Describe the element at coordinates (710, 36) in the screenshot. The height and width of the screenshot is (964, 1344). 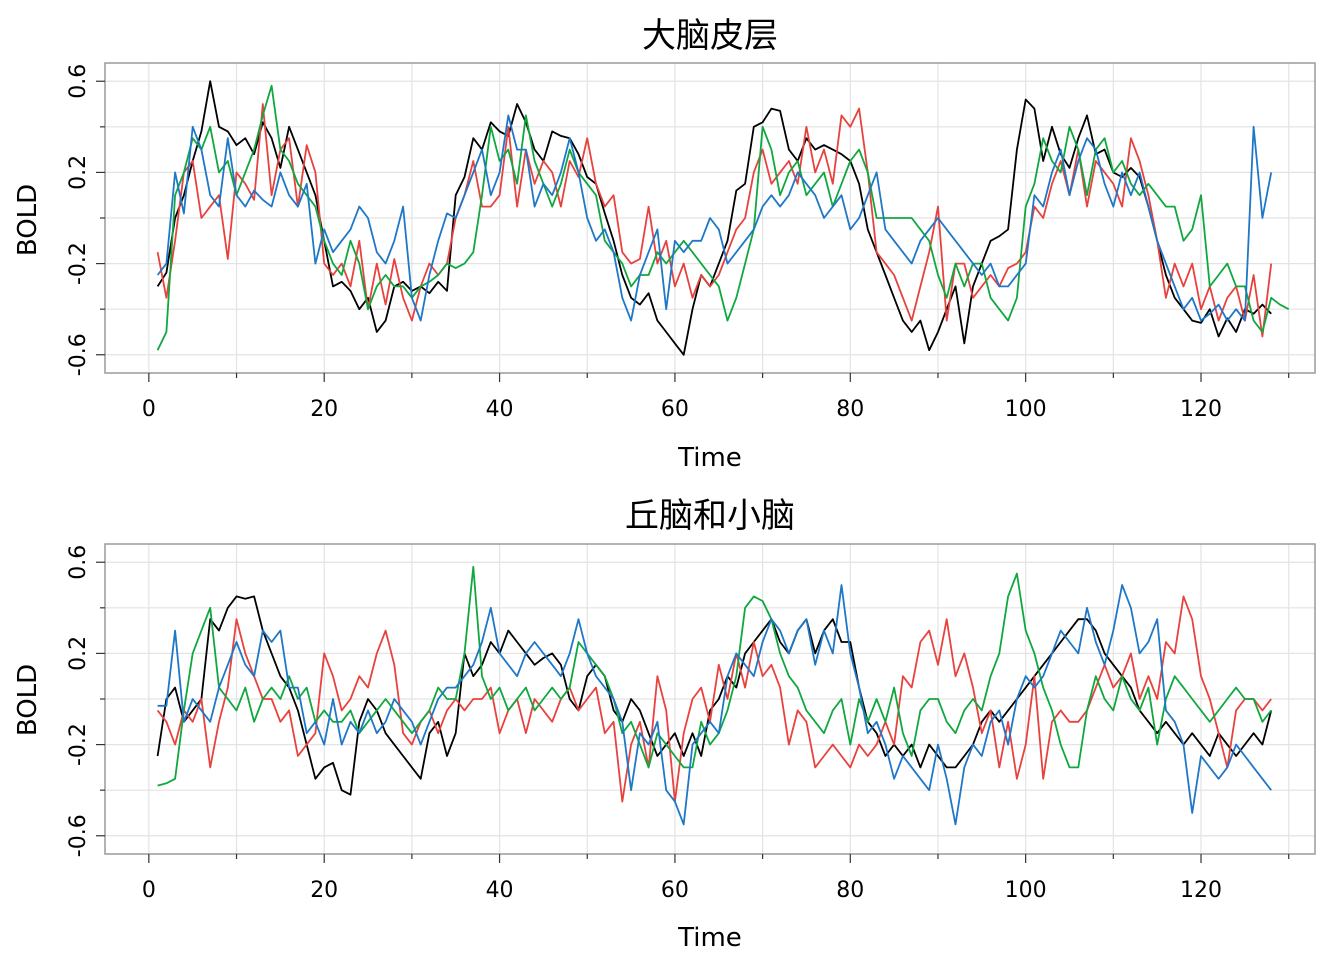
I see `chart-title: 大脑皮层` at that location.